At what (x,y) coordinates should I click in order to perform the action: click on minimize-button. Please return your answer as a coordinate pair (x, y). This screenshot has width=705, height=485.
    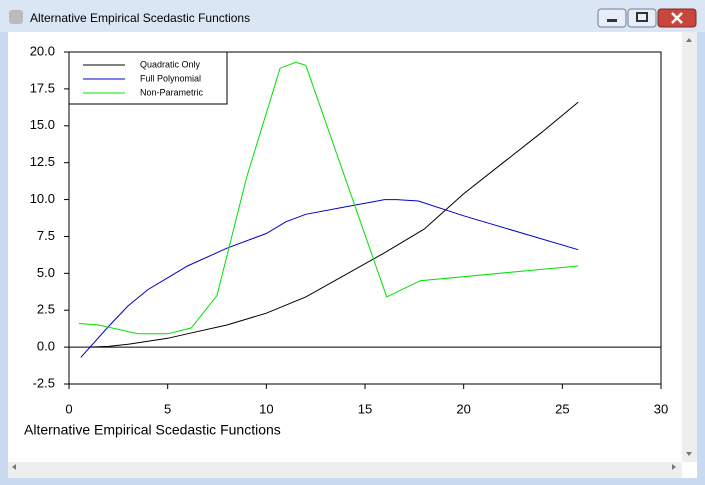
    Looking at the image, I should click on (612, 18).